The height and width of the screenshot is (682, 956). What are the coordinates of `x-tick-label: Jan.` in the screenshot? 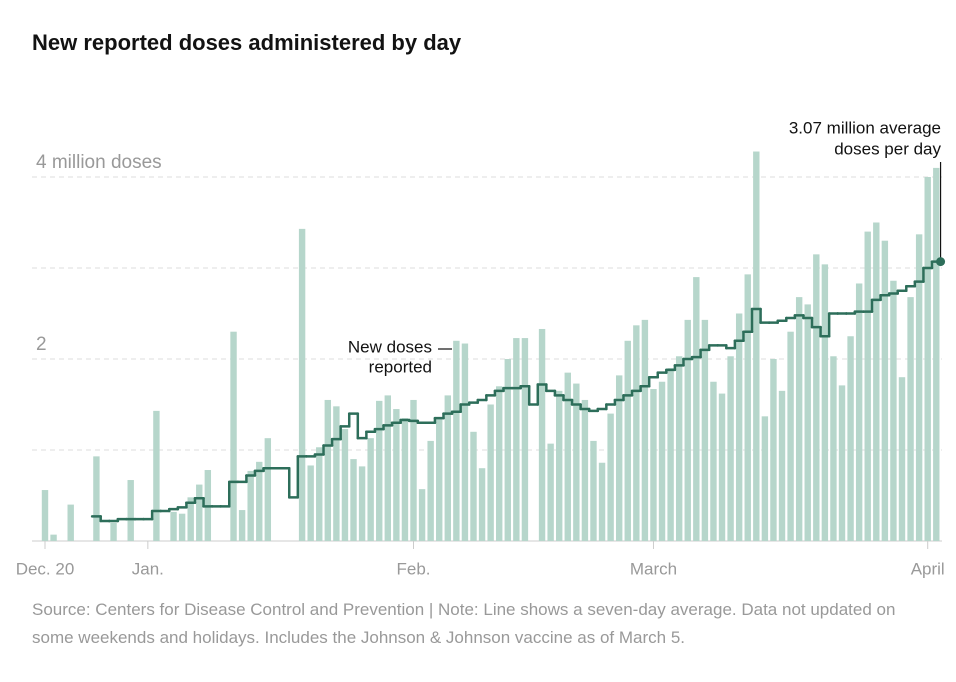 It's located at (148, 568).